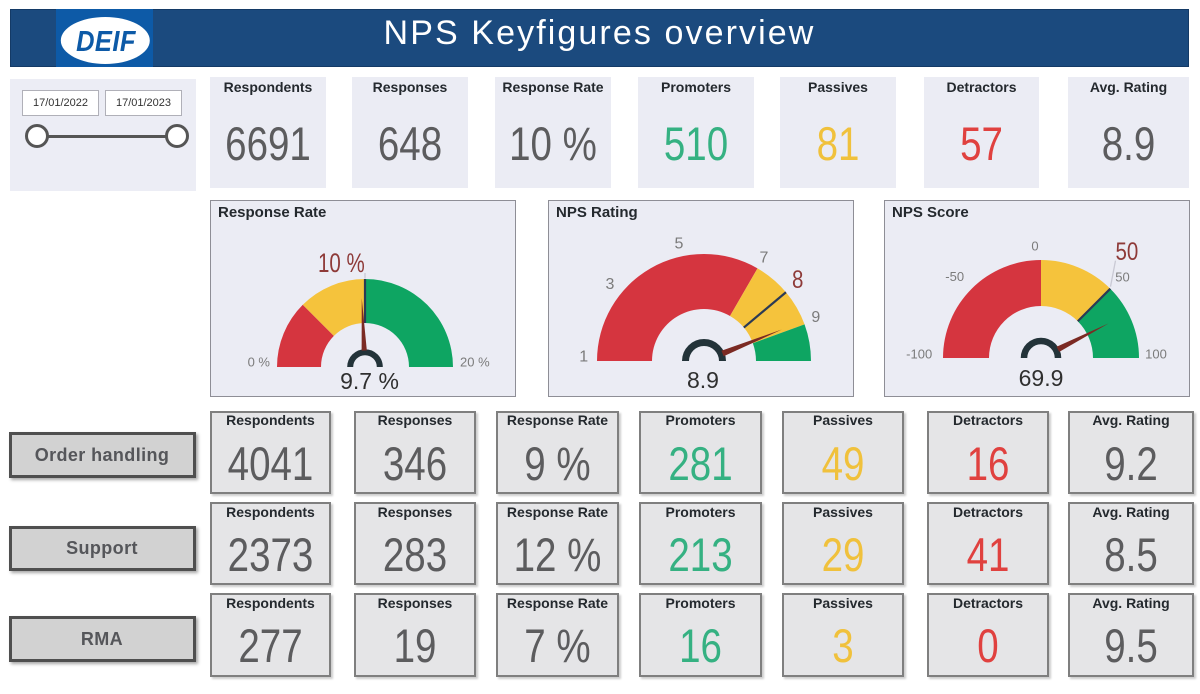 The height and width of the screenshot is (694, 1200). What do you see at coordinates (954, 276) in the screenshot?
I see `svg-text: -50` at bounding box center [954, 276].